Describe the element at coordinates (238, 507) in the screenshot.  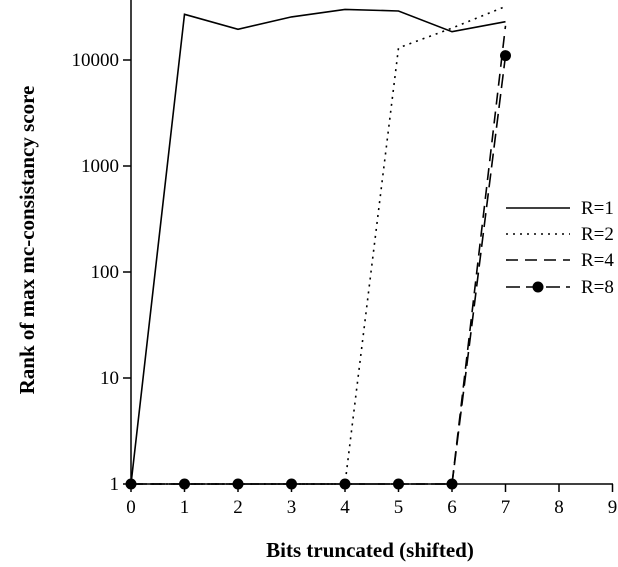
I see `x-tick-label: 2` at that location.